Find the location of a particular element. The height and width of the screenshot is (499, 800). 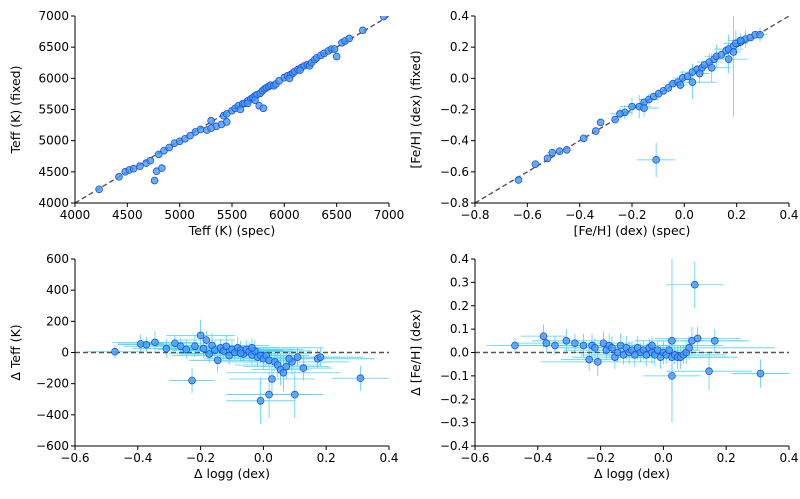

y-tick-label: −0.6 is located at coordinates (454, 172).